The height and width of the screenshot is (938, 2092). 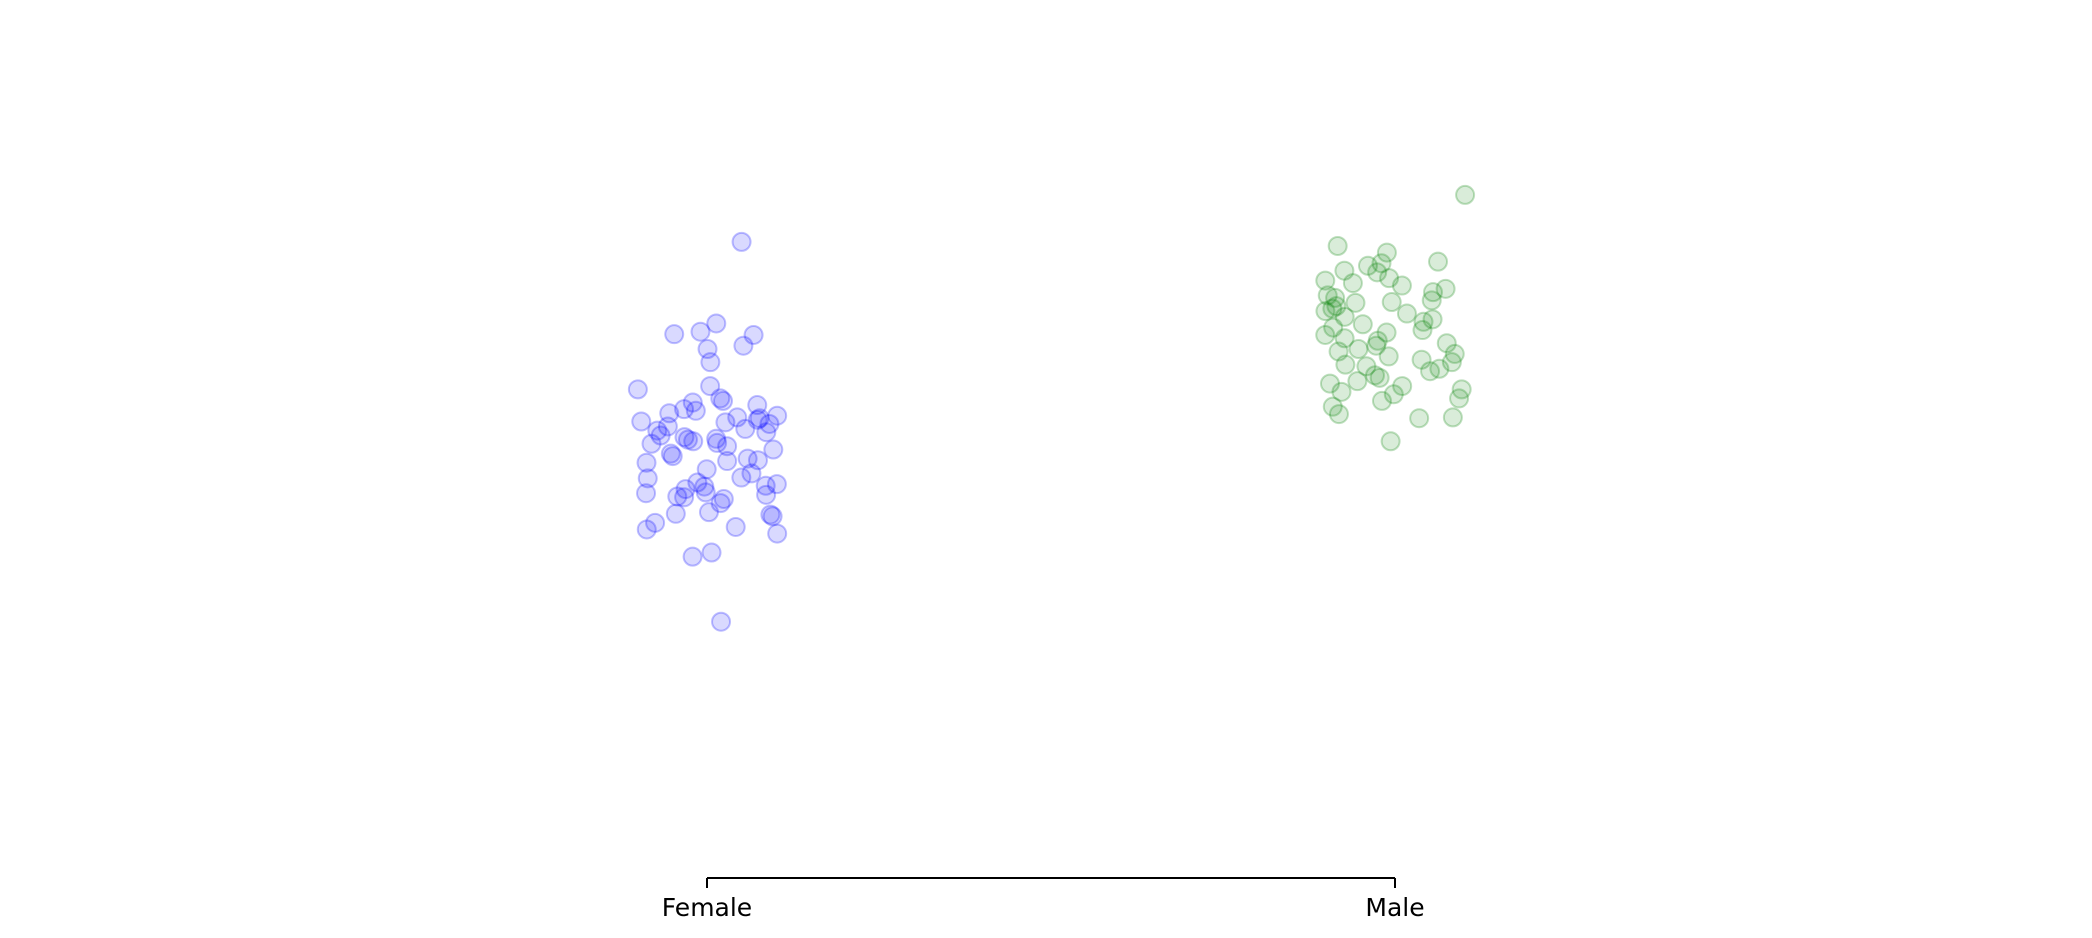 What do you see at coordinates (707, 907) in the screenshot?
I see `x-tick-label: Female` at bounding box center [707, 907].